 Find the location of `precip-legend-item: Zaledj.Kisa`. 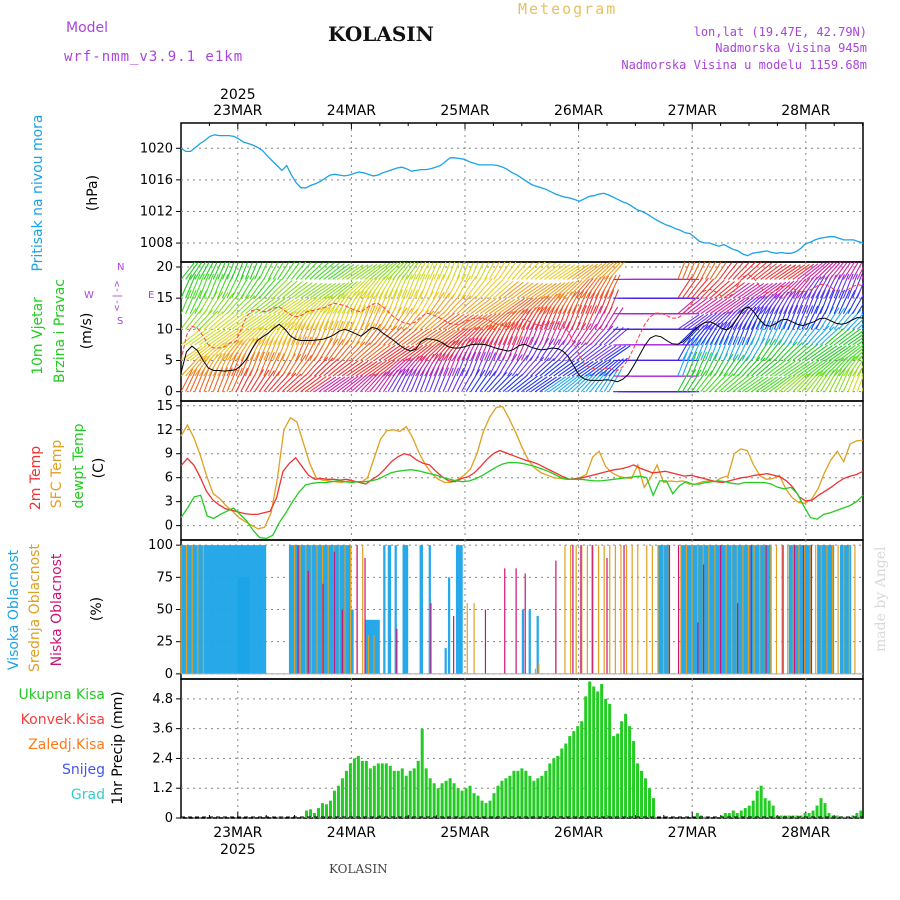

precip-legend-item: Zaledj.Kisa is located at coordinates (66, 745).